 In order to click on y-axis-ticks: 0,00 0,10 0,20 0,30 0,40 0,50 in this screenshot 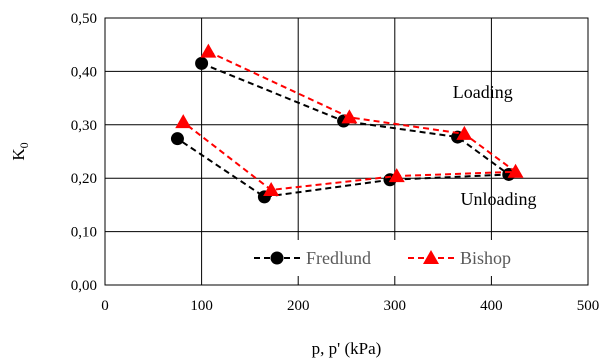, I will do `click(84, 152)`.